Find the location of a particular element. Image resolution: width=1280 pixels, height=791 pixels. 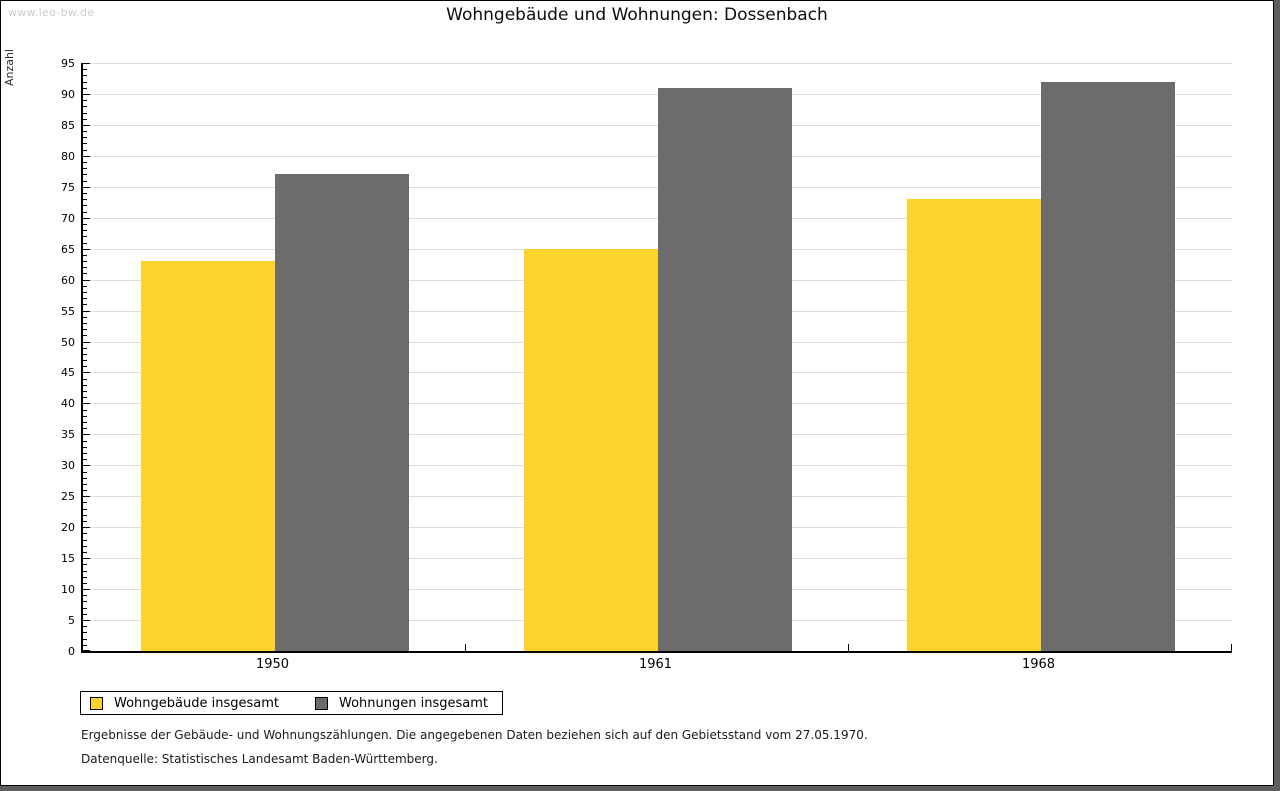

y-tick-label: 40 is located at coordinates (68, 404).